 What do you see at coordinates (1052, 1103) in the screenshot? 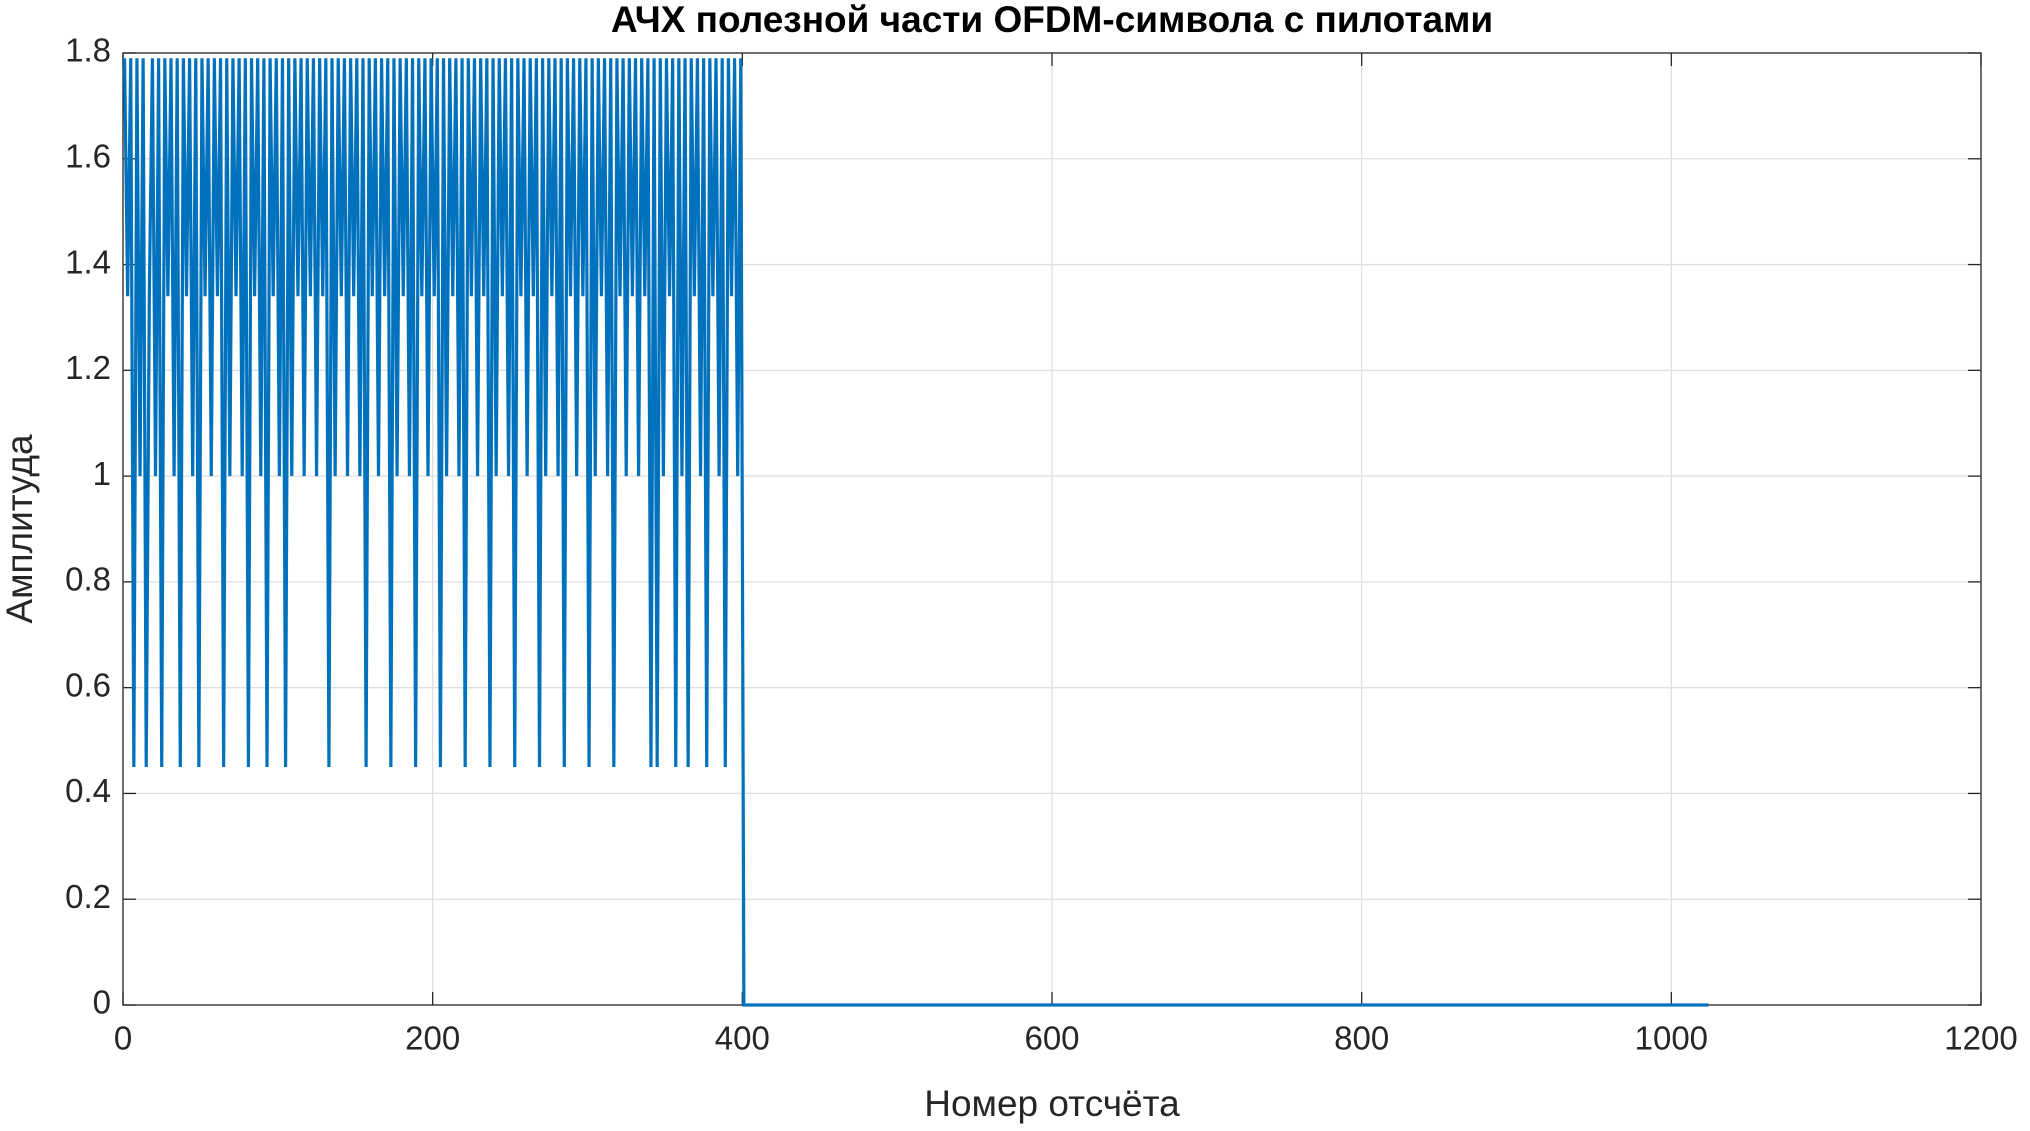
I see `x-axis-label: Номер отсчёта` at bounding box center [1052, 1103].